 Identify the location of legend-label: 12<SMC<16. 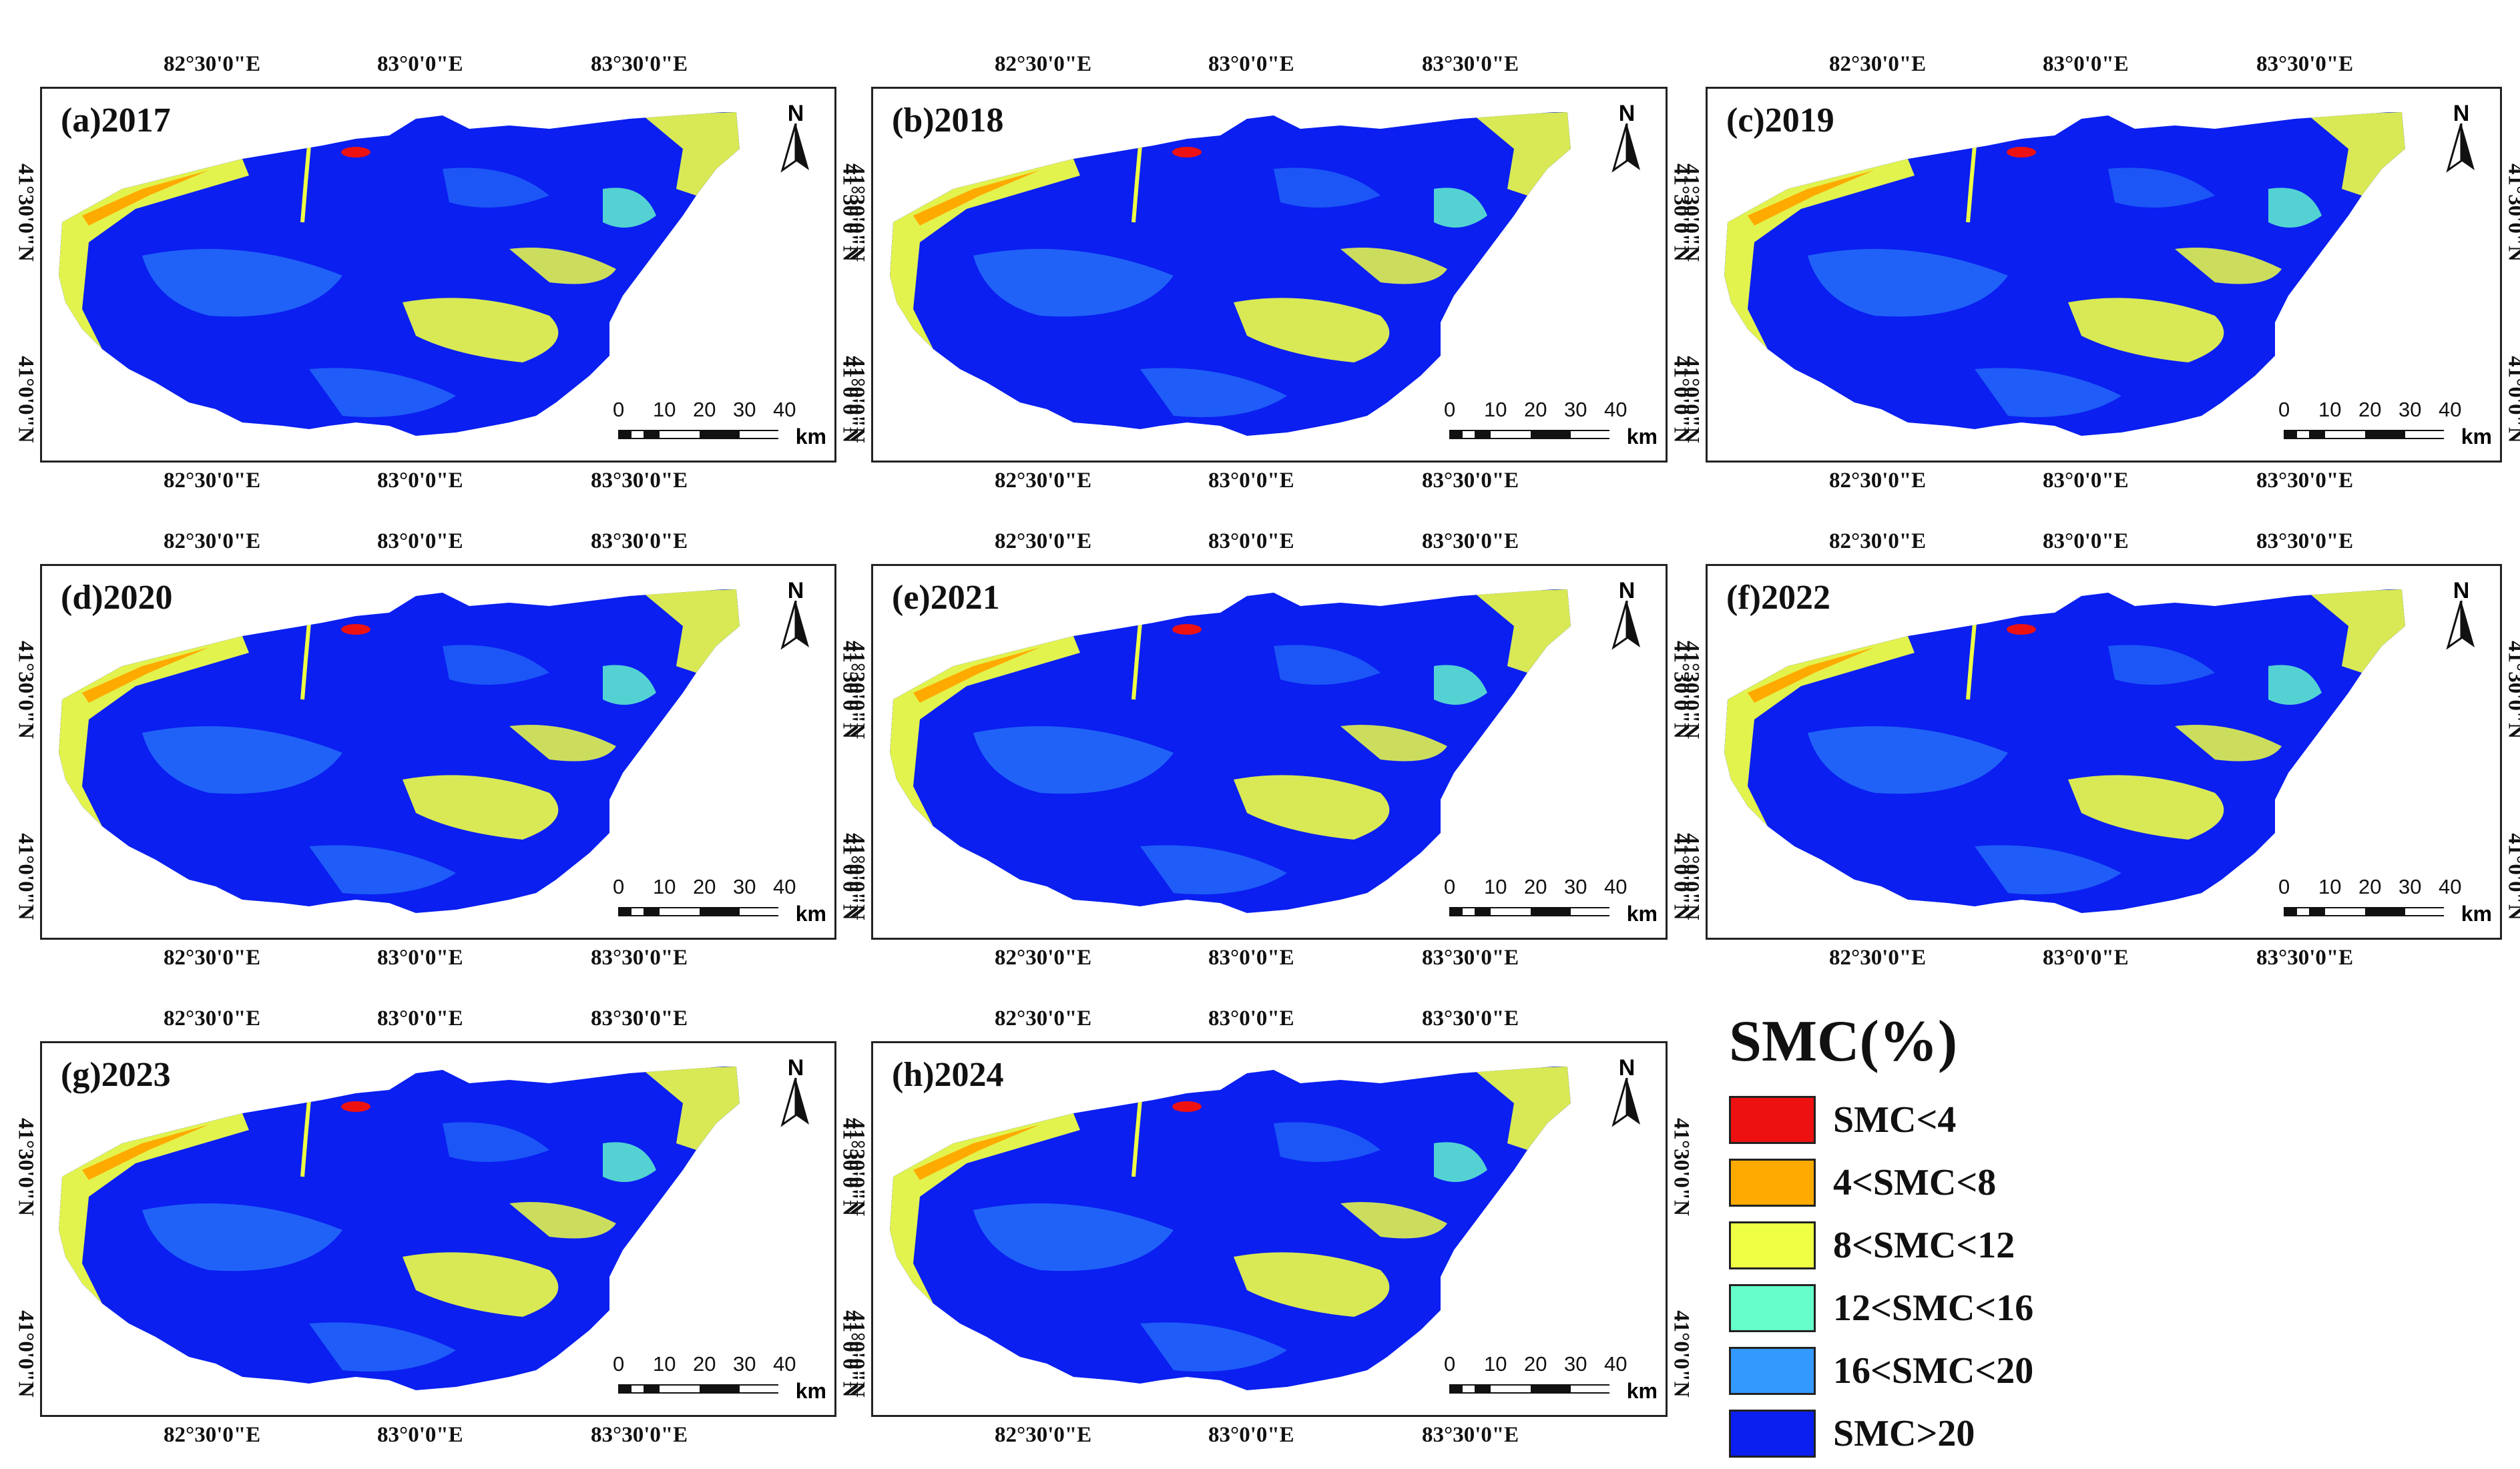
(1933, 1308).